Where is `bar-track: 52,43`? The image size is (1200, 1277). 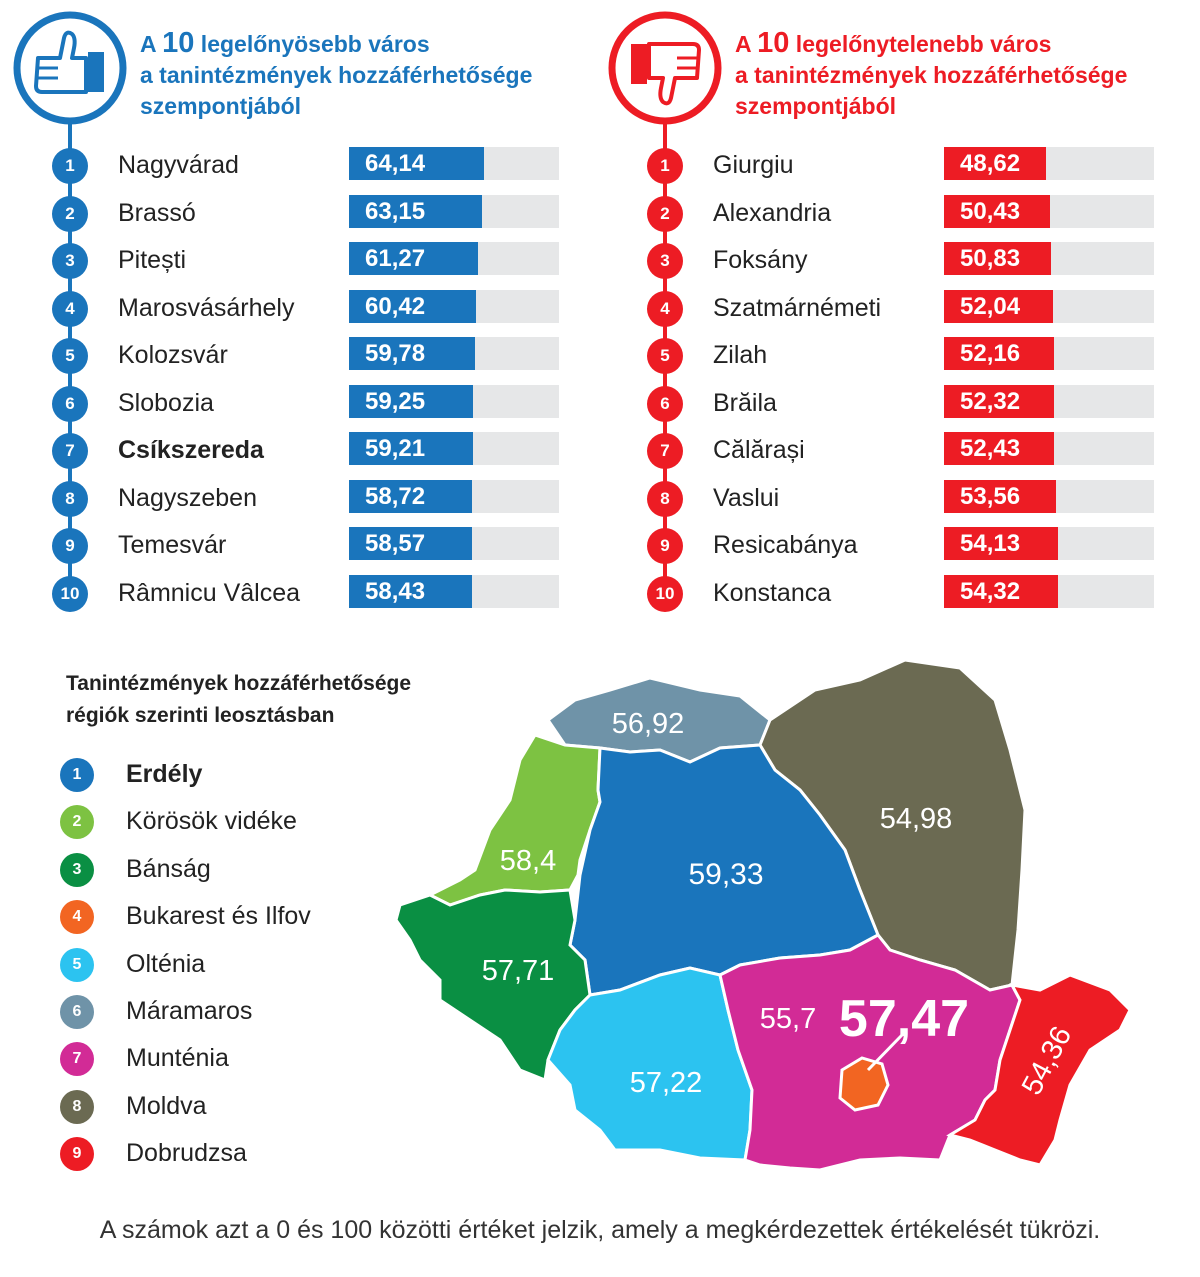 bar-track: 52,43 is located at coordinates (1049, 448).